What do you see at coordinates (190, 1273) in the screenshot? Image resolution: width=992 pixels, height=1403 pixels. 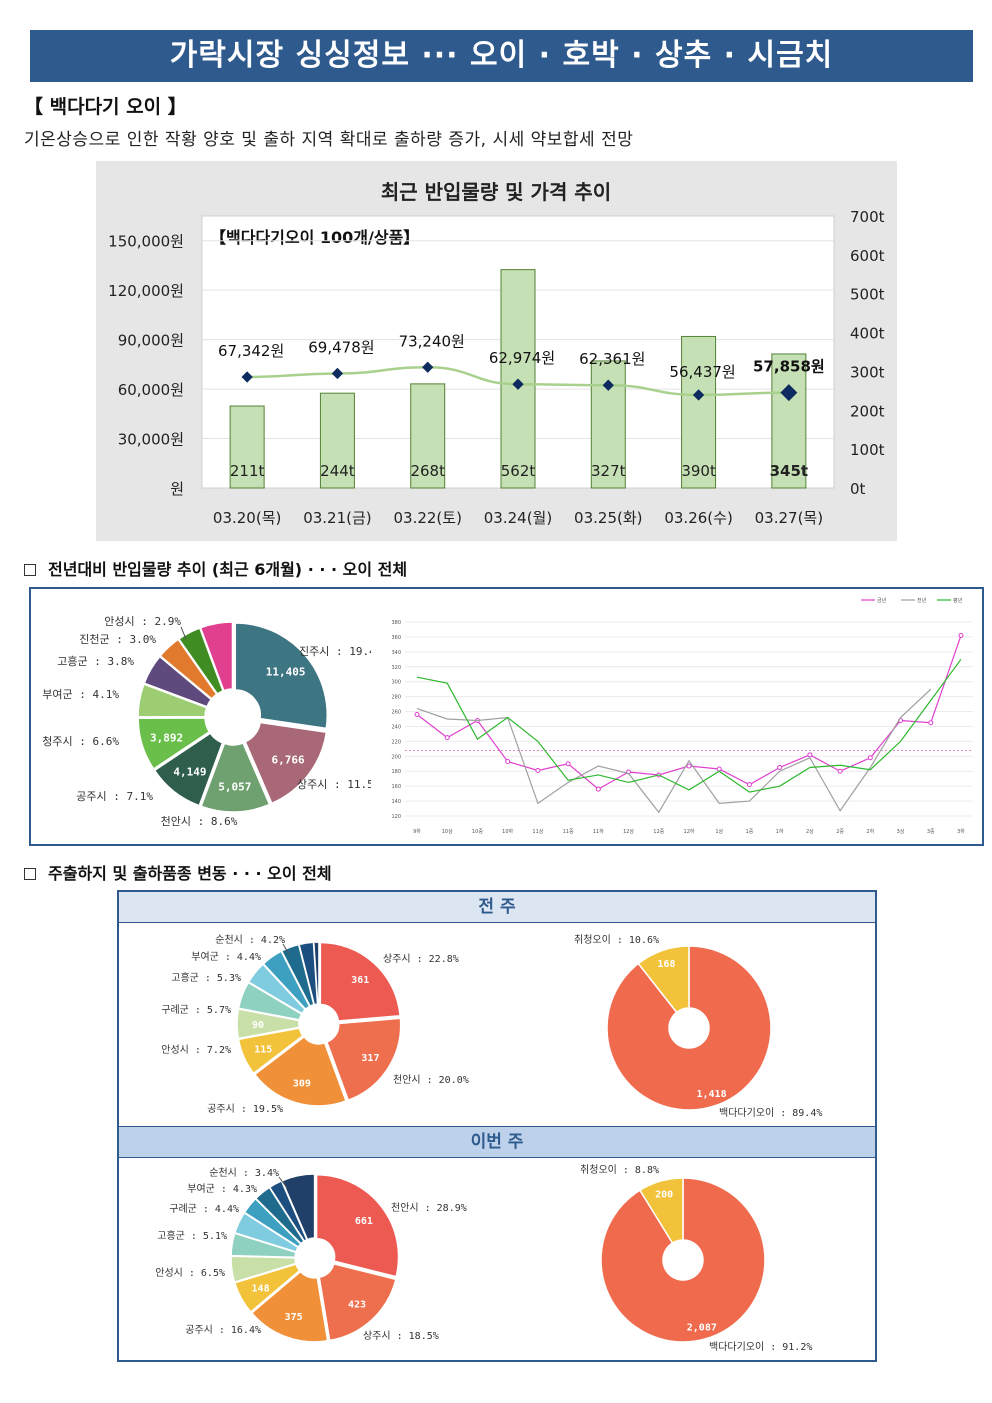 I see `pie-category-label: 안성시 : 6.5%` at bounding box center [190, 1273].